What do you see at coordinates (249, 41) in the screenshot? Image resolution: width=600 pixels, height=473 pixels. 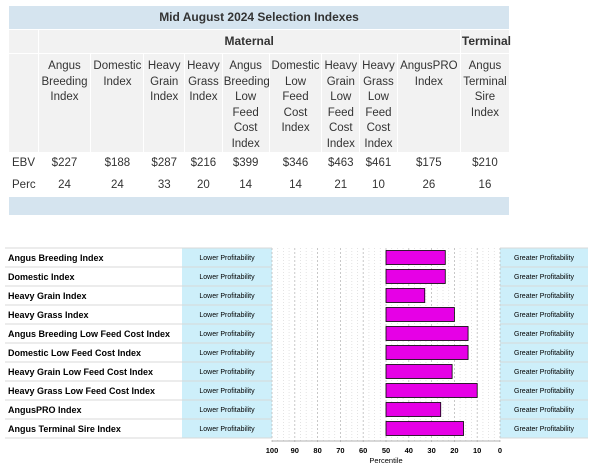 I see `group-maternal: Maternal` at bounding box center [249, 41].